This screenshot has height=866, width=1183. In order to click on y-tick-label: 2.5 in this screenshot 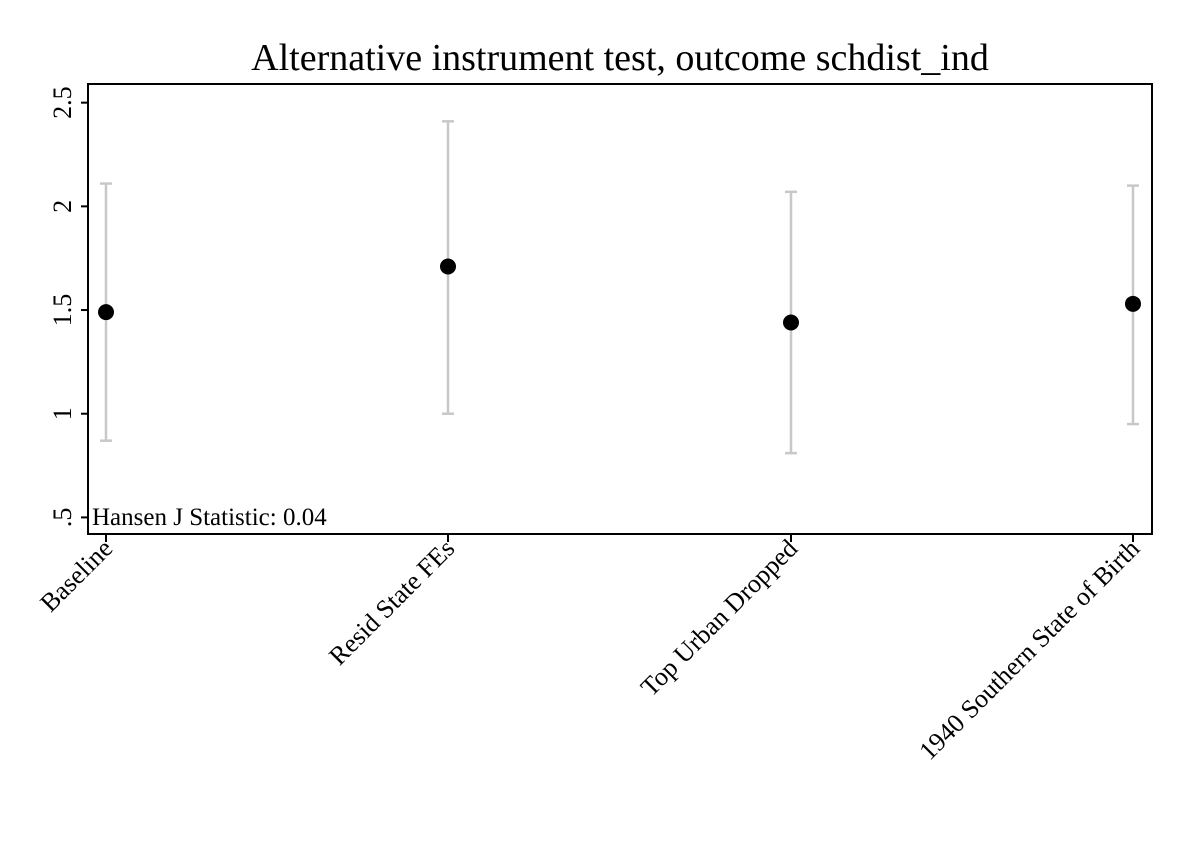, I will do `click(62, 102)`.